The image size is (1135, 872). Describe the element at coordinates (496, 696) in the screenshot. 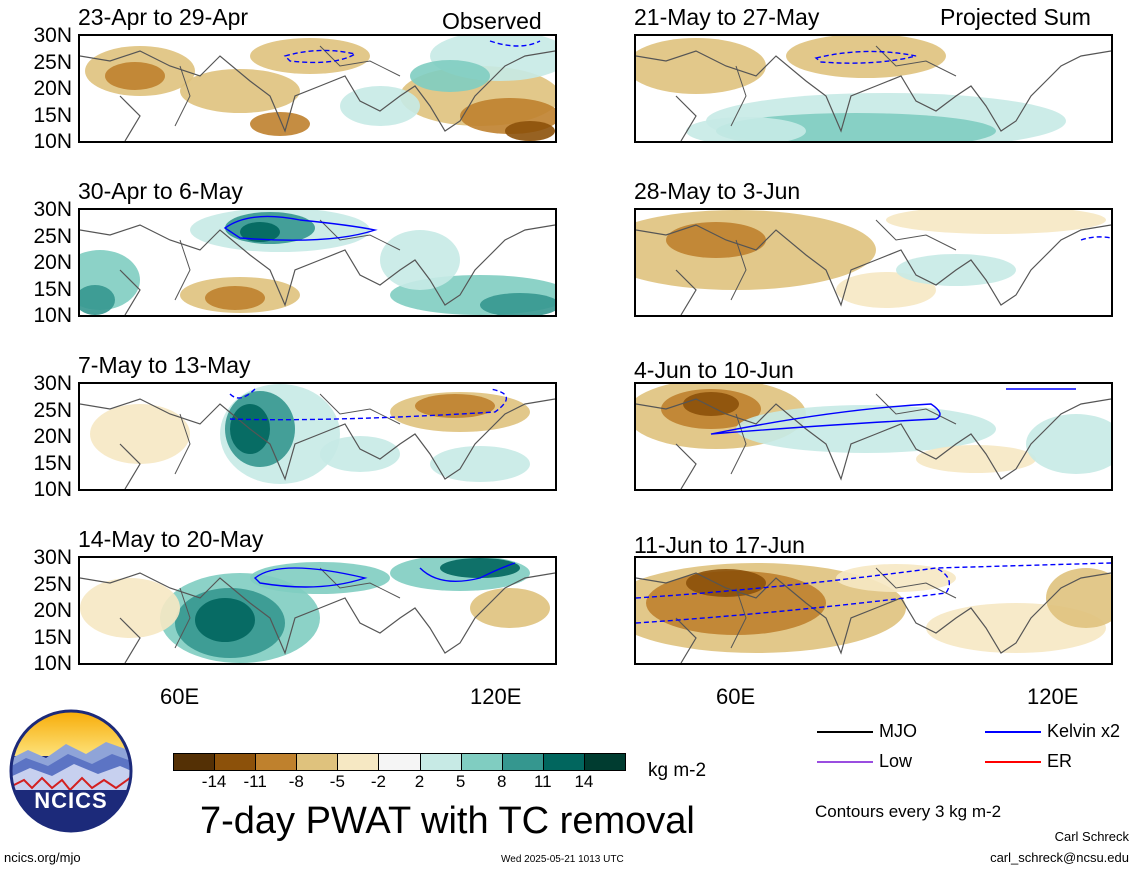

I see `lon-label-120e-left: 120E` at that location.